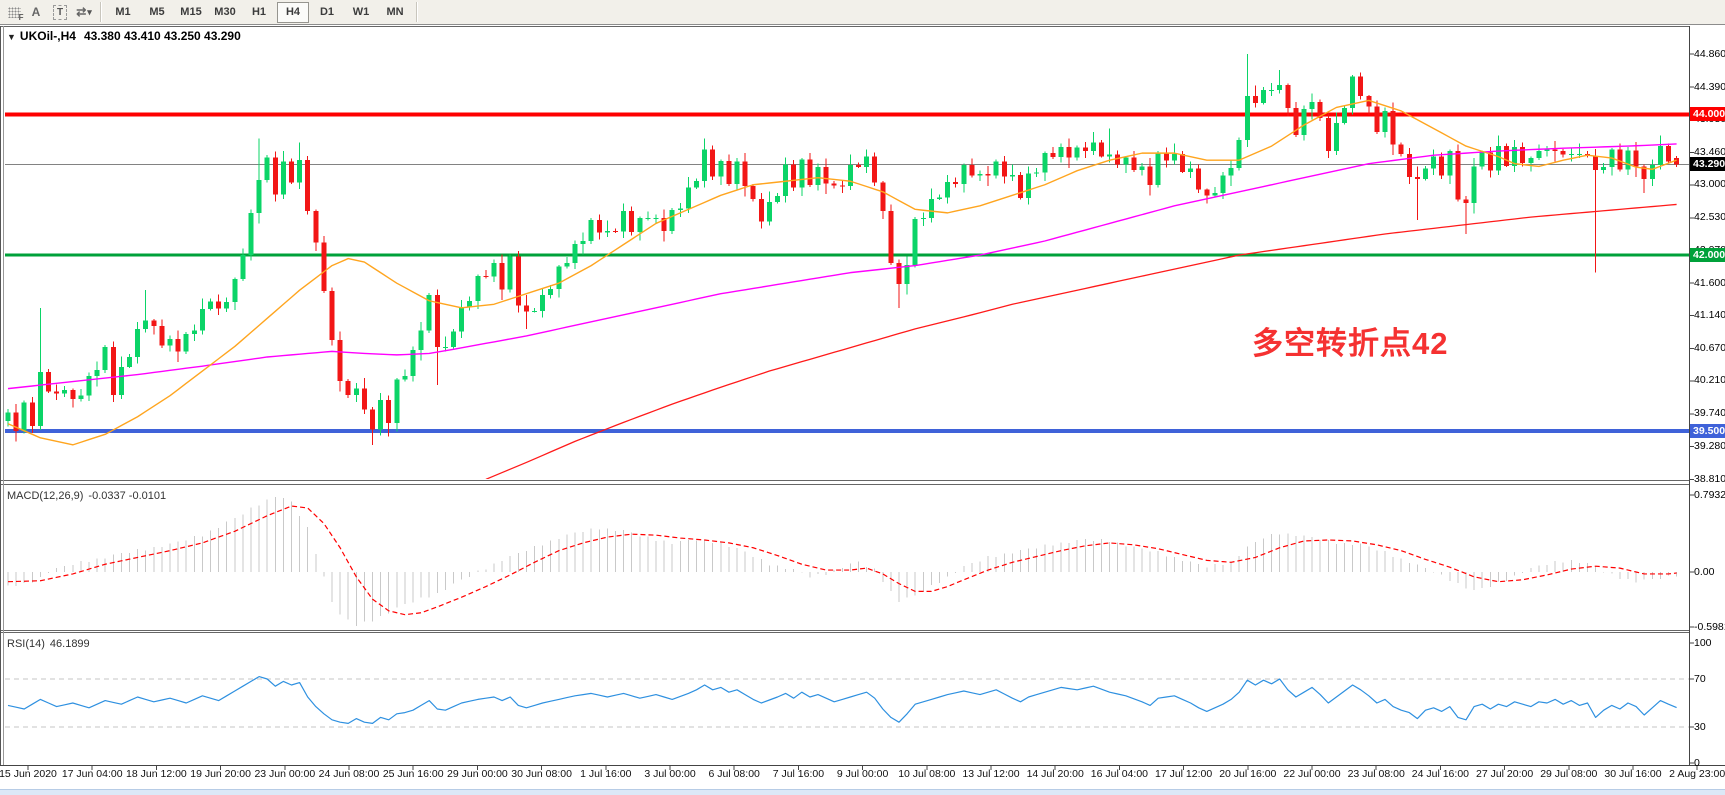 The image size is (1725, 795). What do you see at coordinates (1709, 315) in the screenshot?
I see `price-scale-label: 41.140` at bounding box center [1709, 315].